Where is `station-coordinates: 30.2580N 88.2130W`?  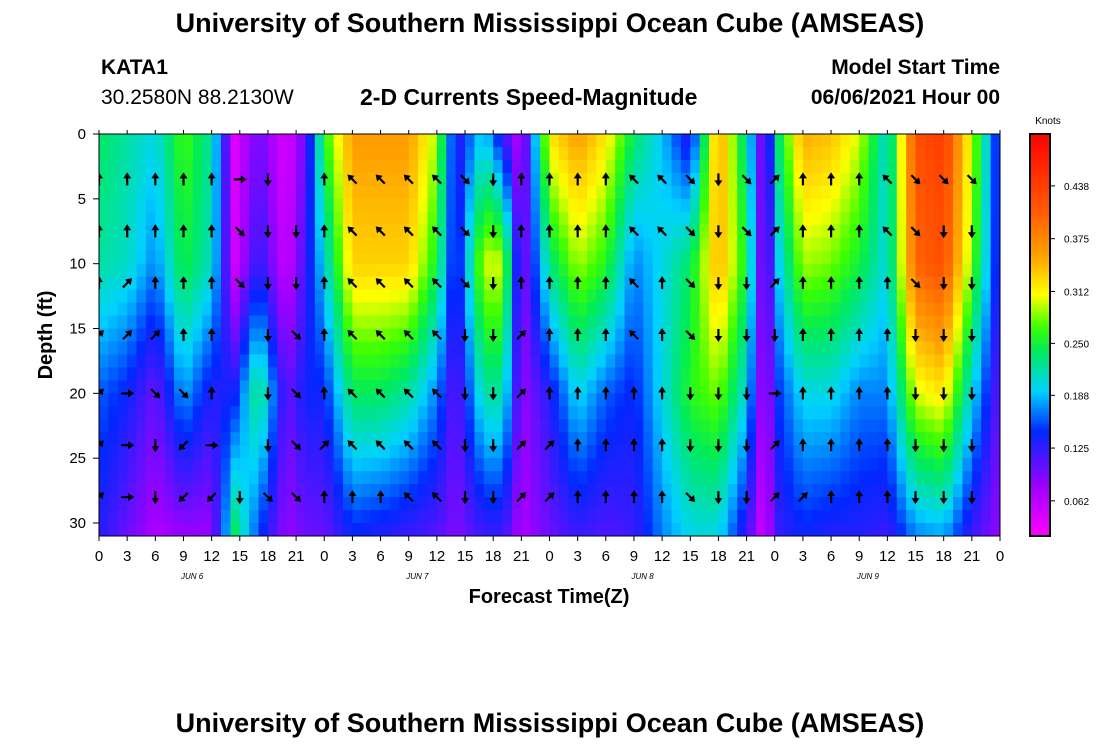
station-coordinates: 30.2580N 88.2130W is located at coordinates (197, 97).